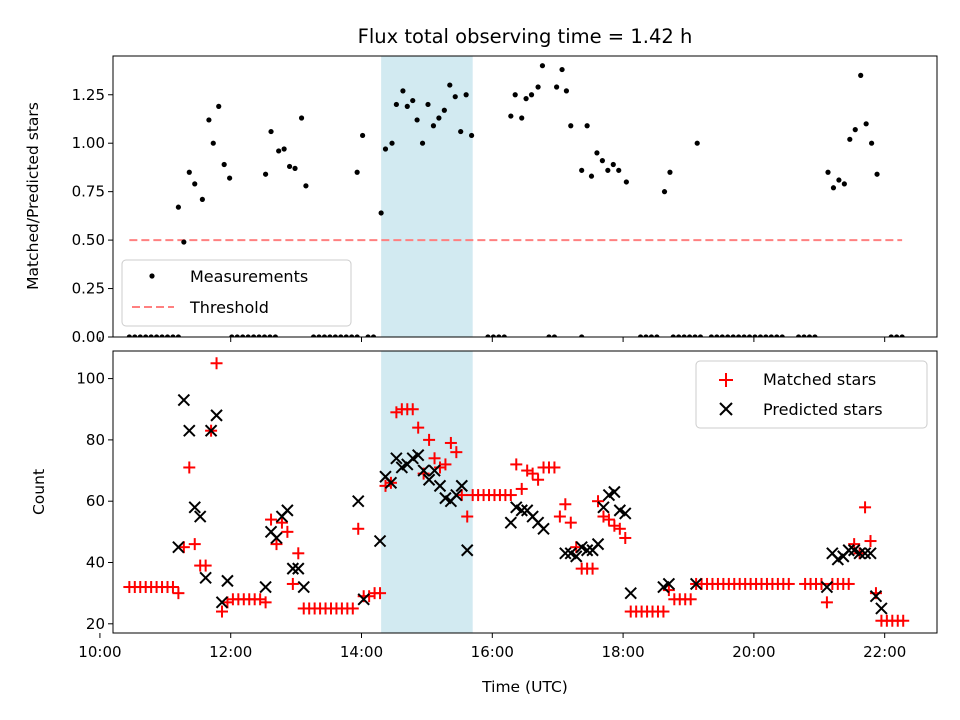 This screenshot has width=960, height=720. What do you see at coordinates (427, 492) in the screenshot?
I see `bottom-highlight-span` at bounding box center [427, 492].